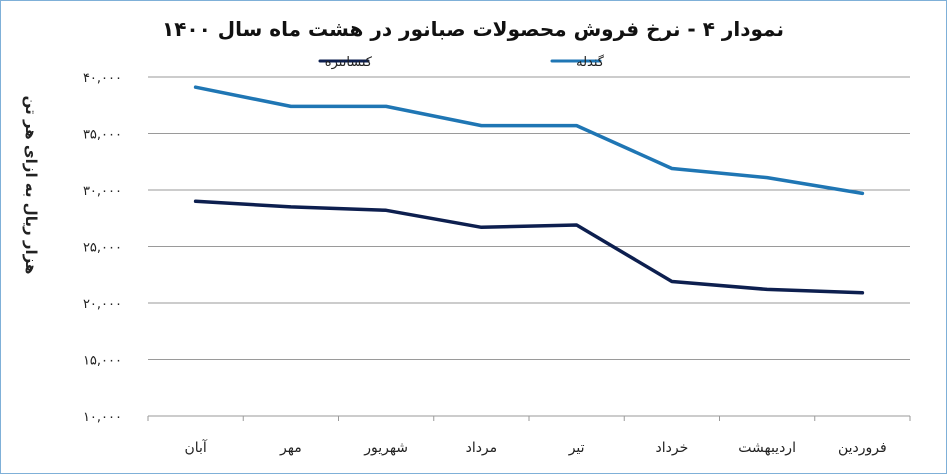 Image resolution: width=947 pixels, height=474 pixels. What do you see at coordinates (590, 62) in the screenshot?
I see `legend-label-pellet: گندله` at bounding box center [590, 62].